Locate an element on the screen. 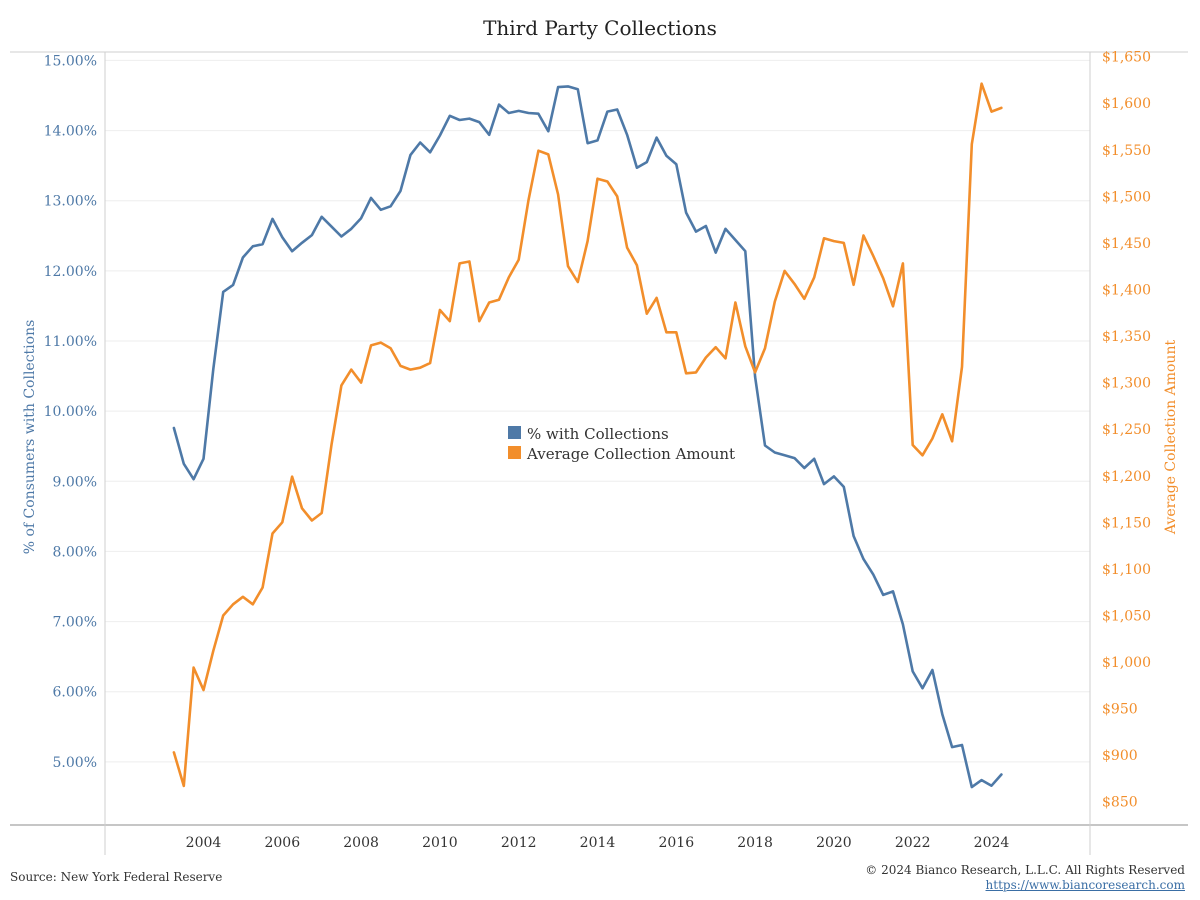 The image size is (1200, 900). right-tick-label: $850 is located at coordinates (1120, 803).